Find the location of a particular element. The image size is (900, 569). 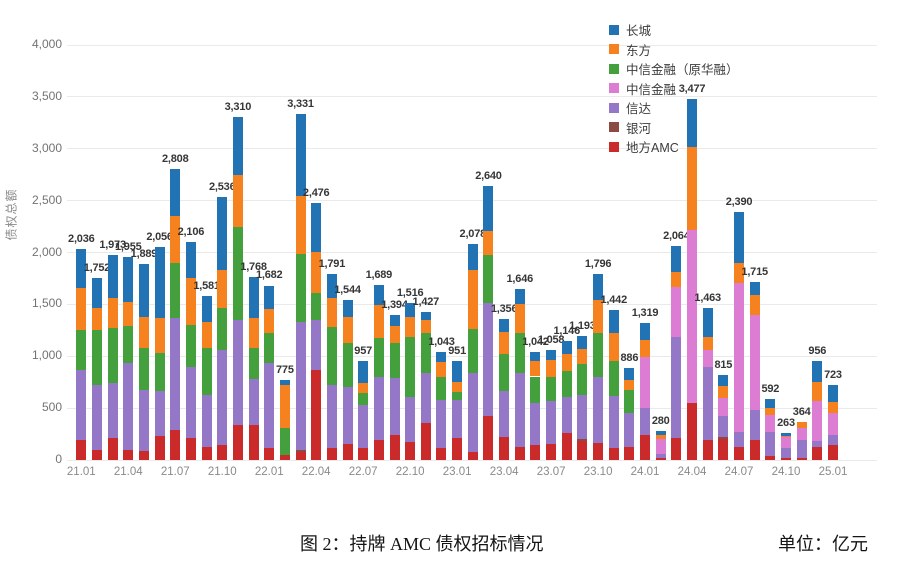

bar-value-label: 2,078 is located at coordinates (473, 234).